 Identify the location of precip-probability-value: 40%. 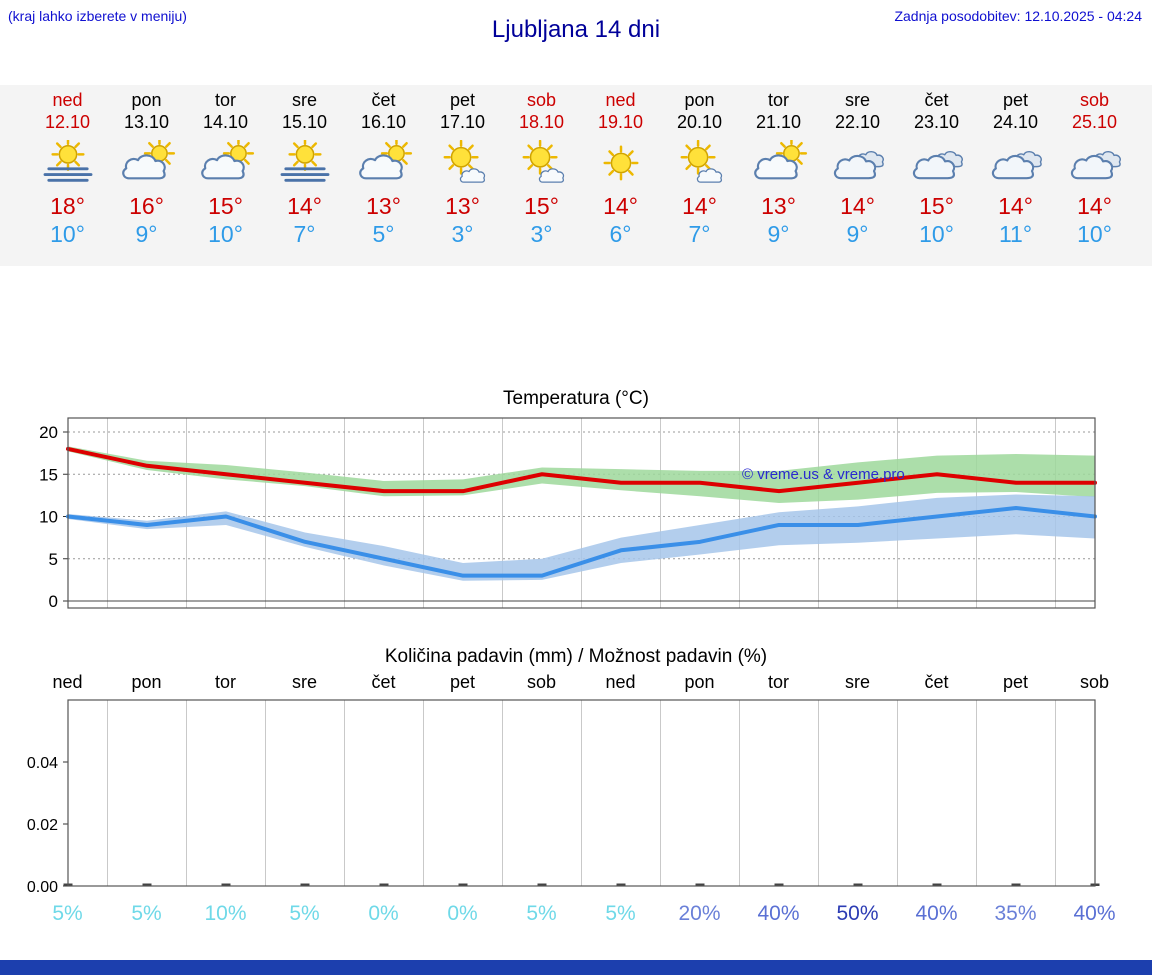
(1094, 913).